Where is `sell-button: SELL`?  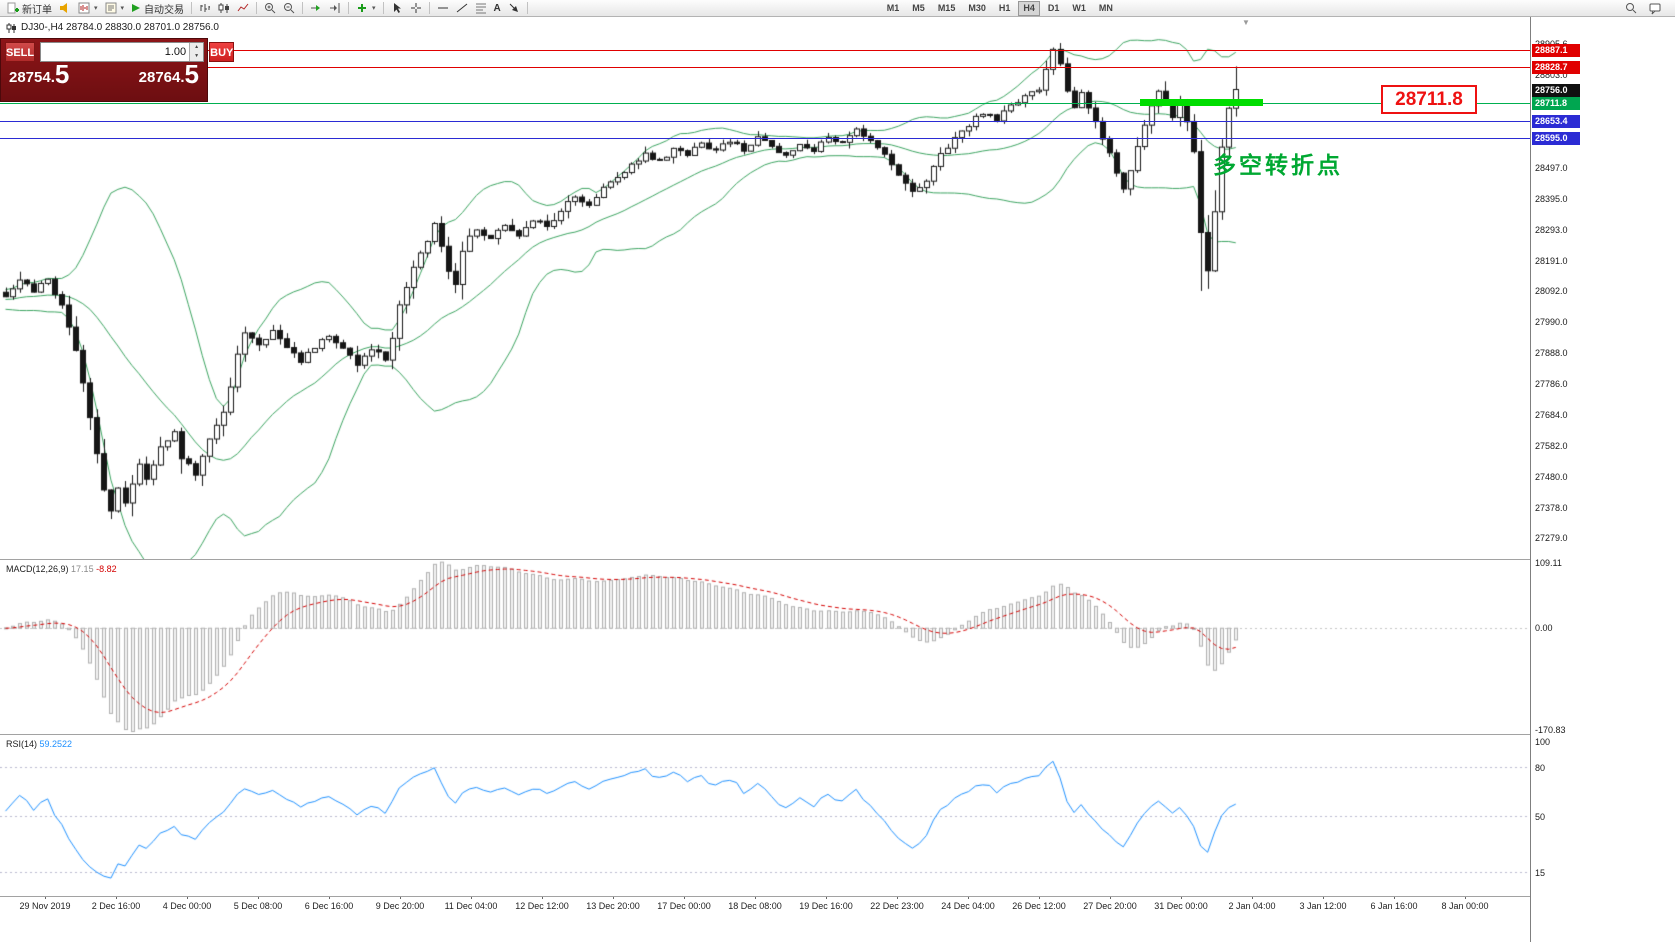
sell-button: SELL is located at coordinates (20, 52).